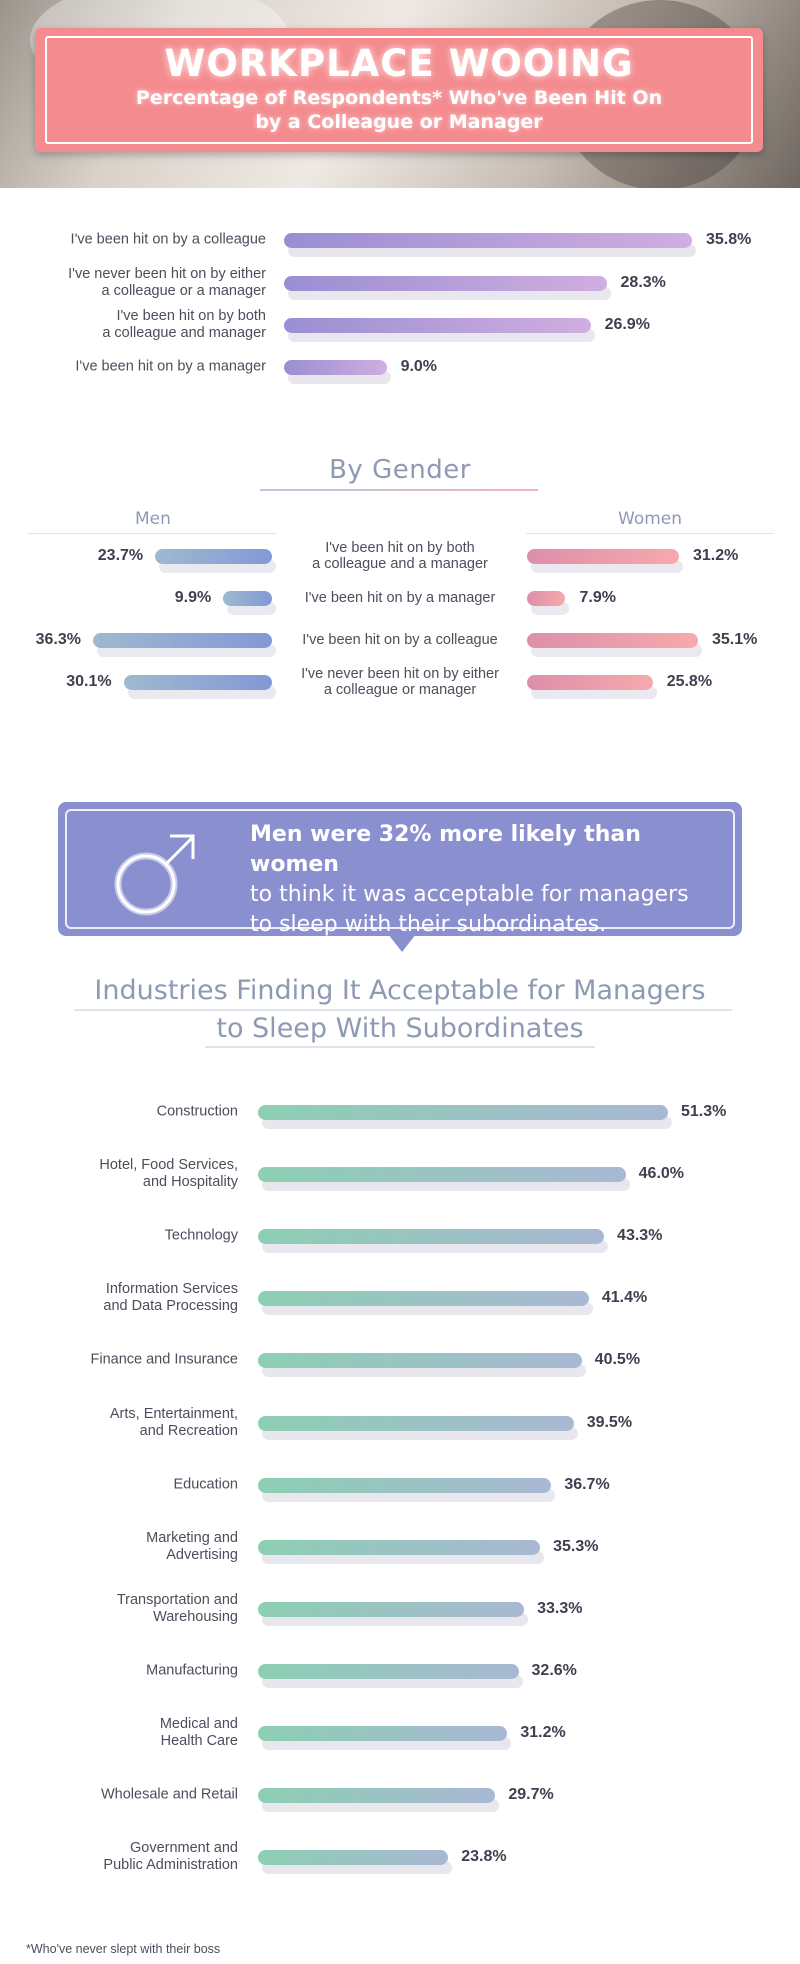  Describe the element at coordinates (624, 1298) in the screenshot. I see `value-label: 41.4%` at that location.